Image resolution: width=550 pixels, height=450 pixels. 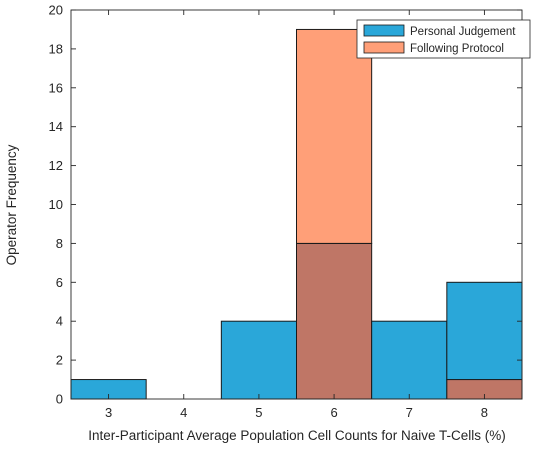 I want to click on legend-swatch-protocol, so click(x=384, y=47).